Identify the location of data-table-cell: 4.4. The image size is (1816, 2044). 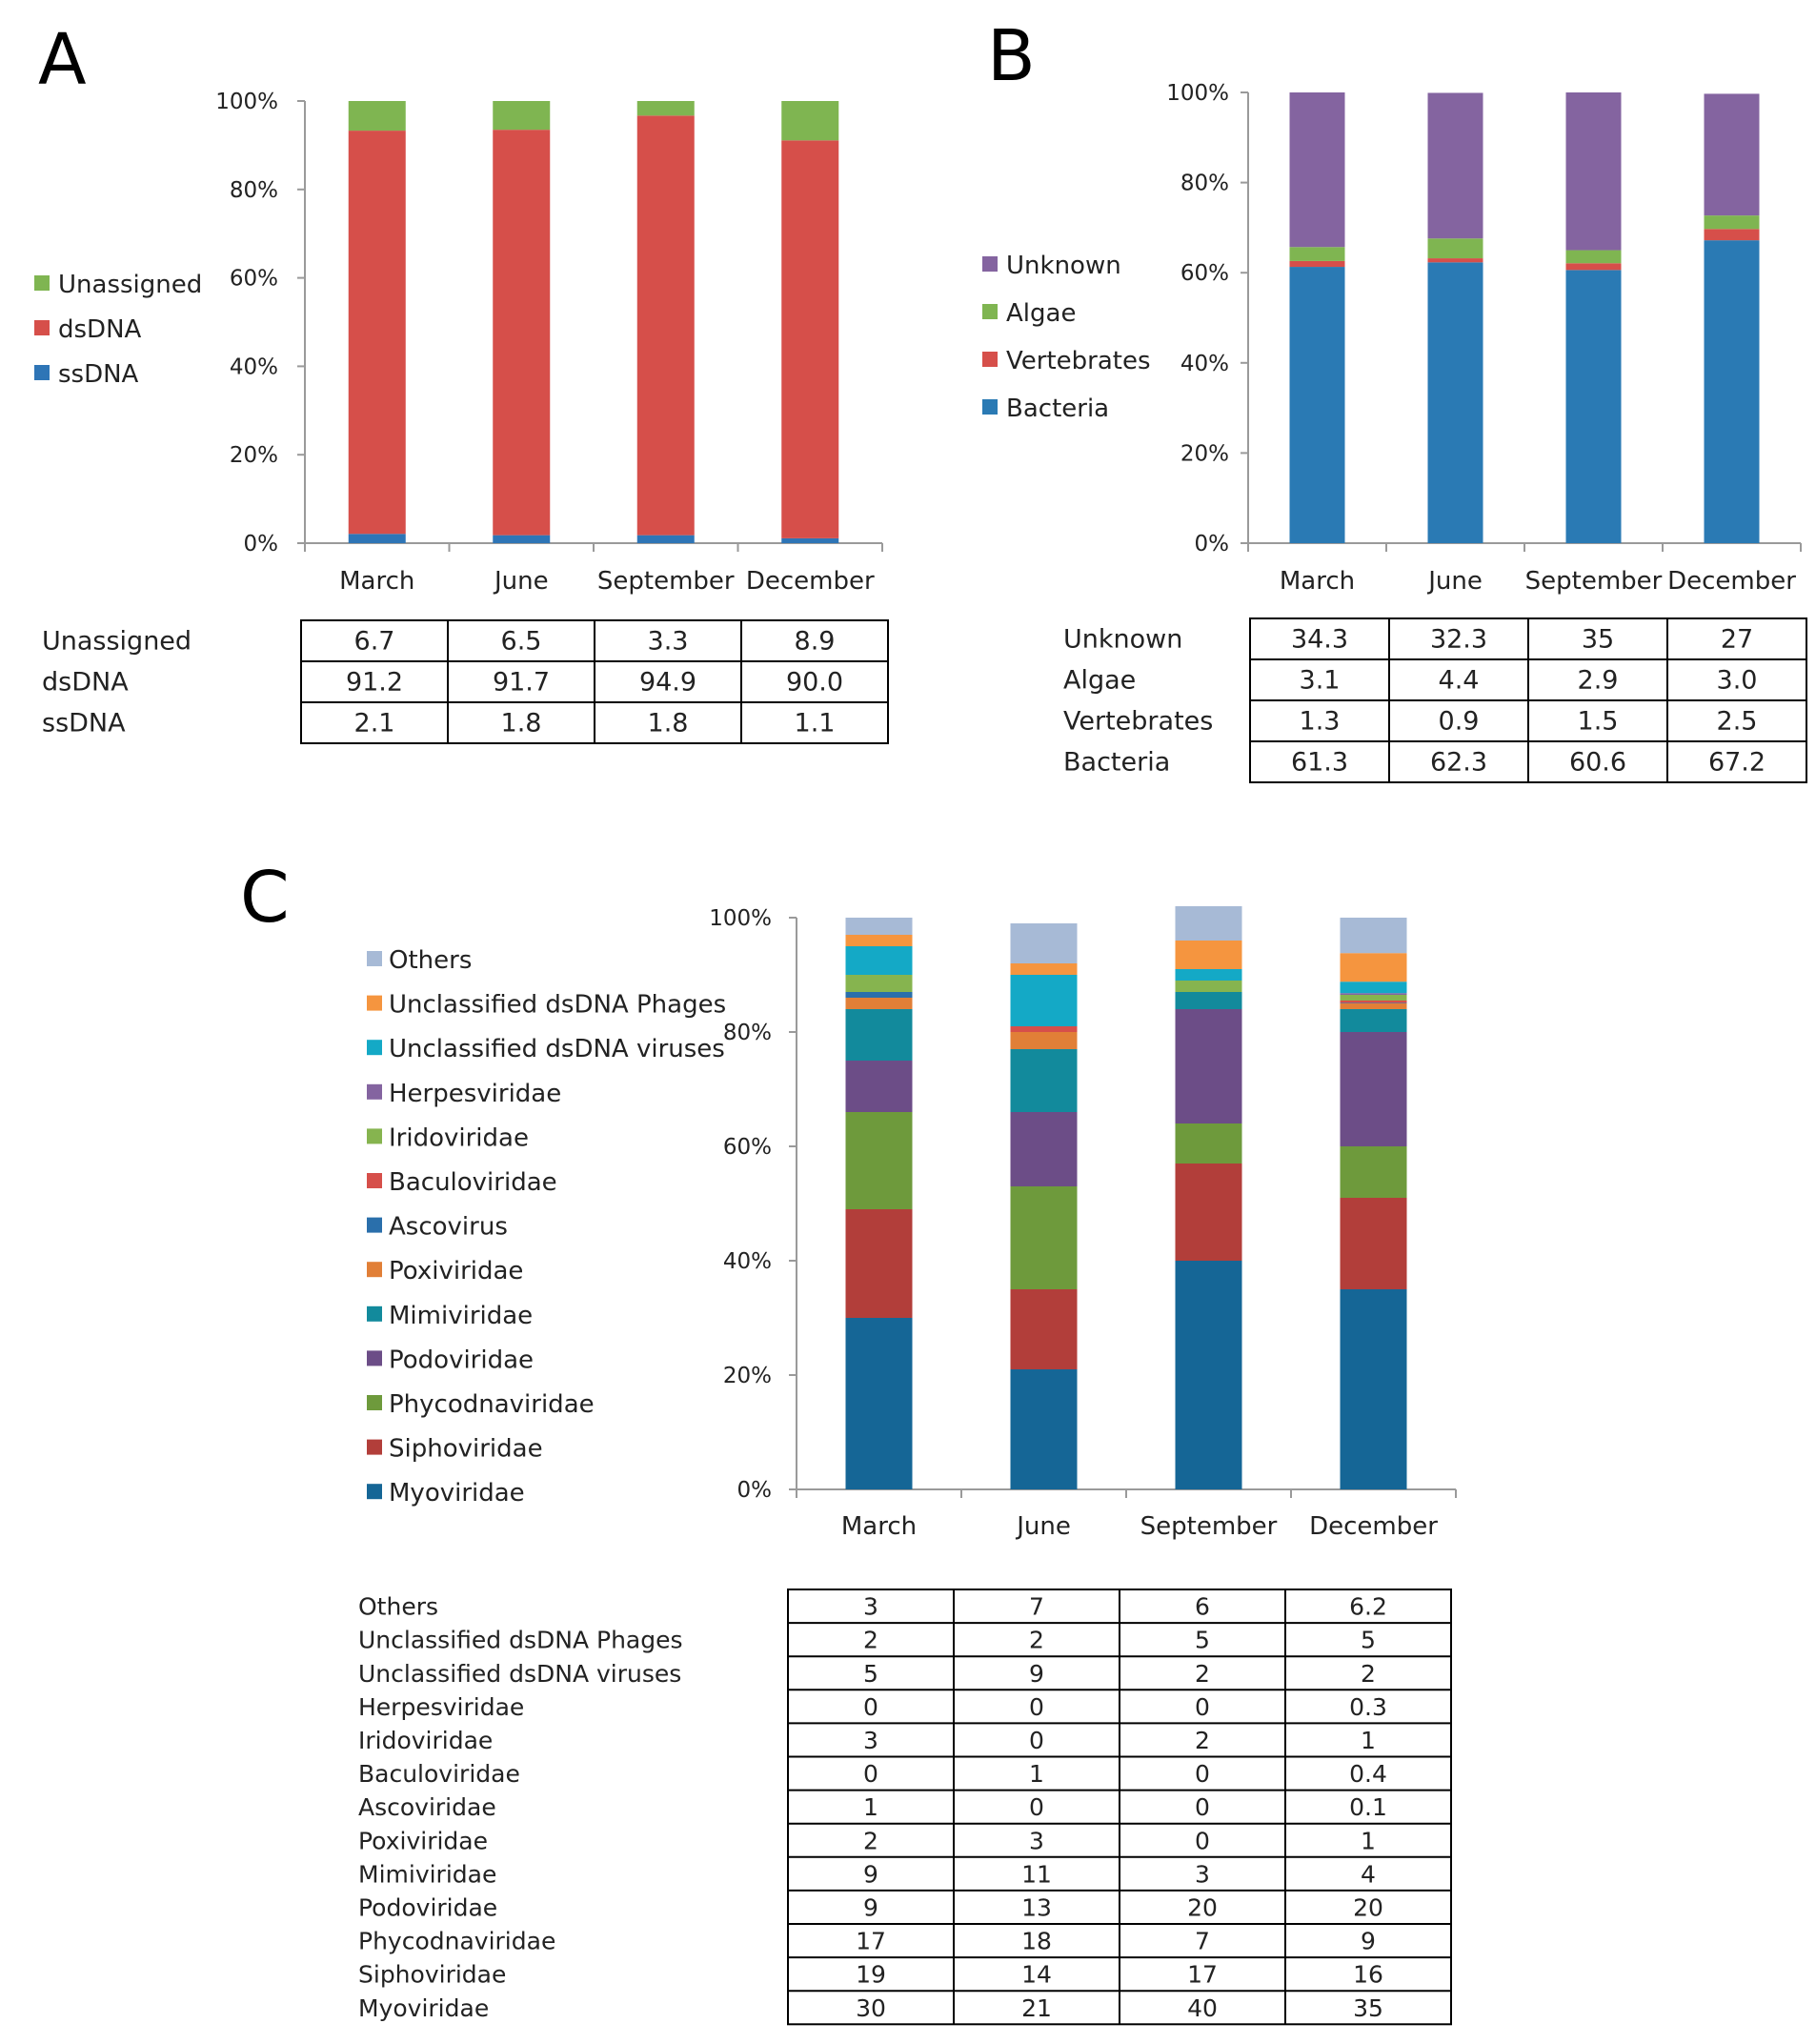
(1460, 681).